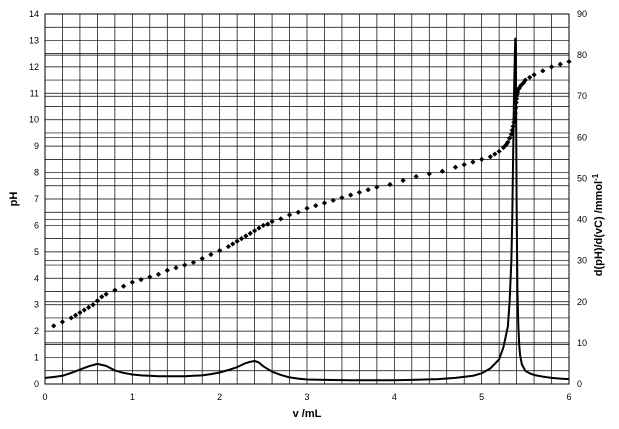 Image resolution: width=619 pixels, height=429 pixels. Describe the element at coordinates (579, 384) in the screenshot. I see `y2-tick-label: 0` at that location.